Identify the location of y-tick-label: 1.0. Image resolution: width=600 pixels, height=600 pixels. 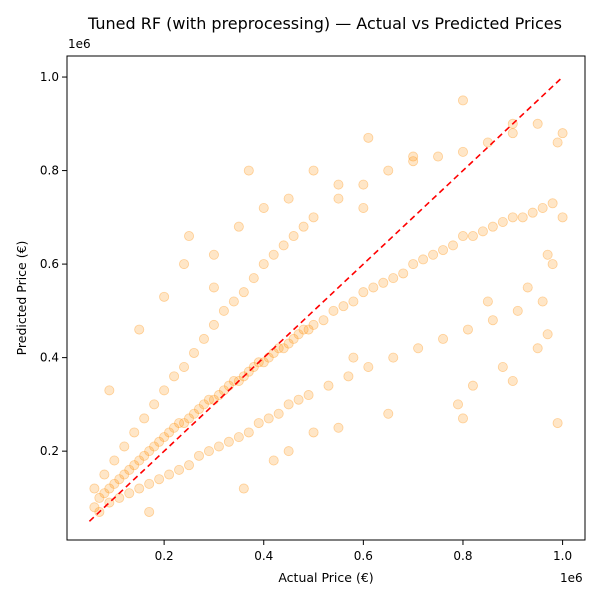
(49, 77).